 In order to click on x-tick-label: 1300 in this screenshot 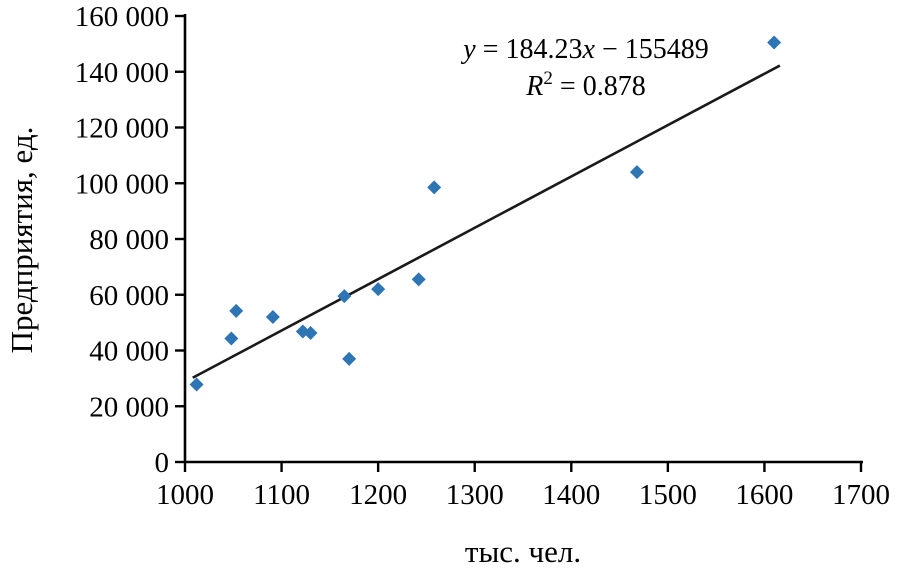, I will do `click(475, 495)`.